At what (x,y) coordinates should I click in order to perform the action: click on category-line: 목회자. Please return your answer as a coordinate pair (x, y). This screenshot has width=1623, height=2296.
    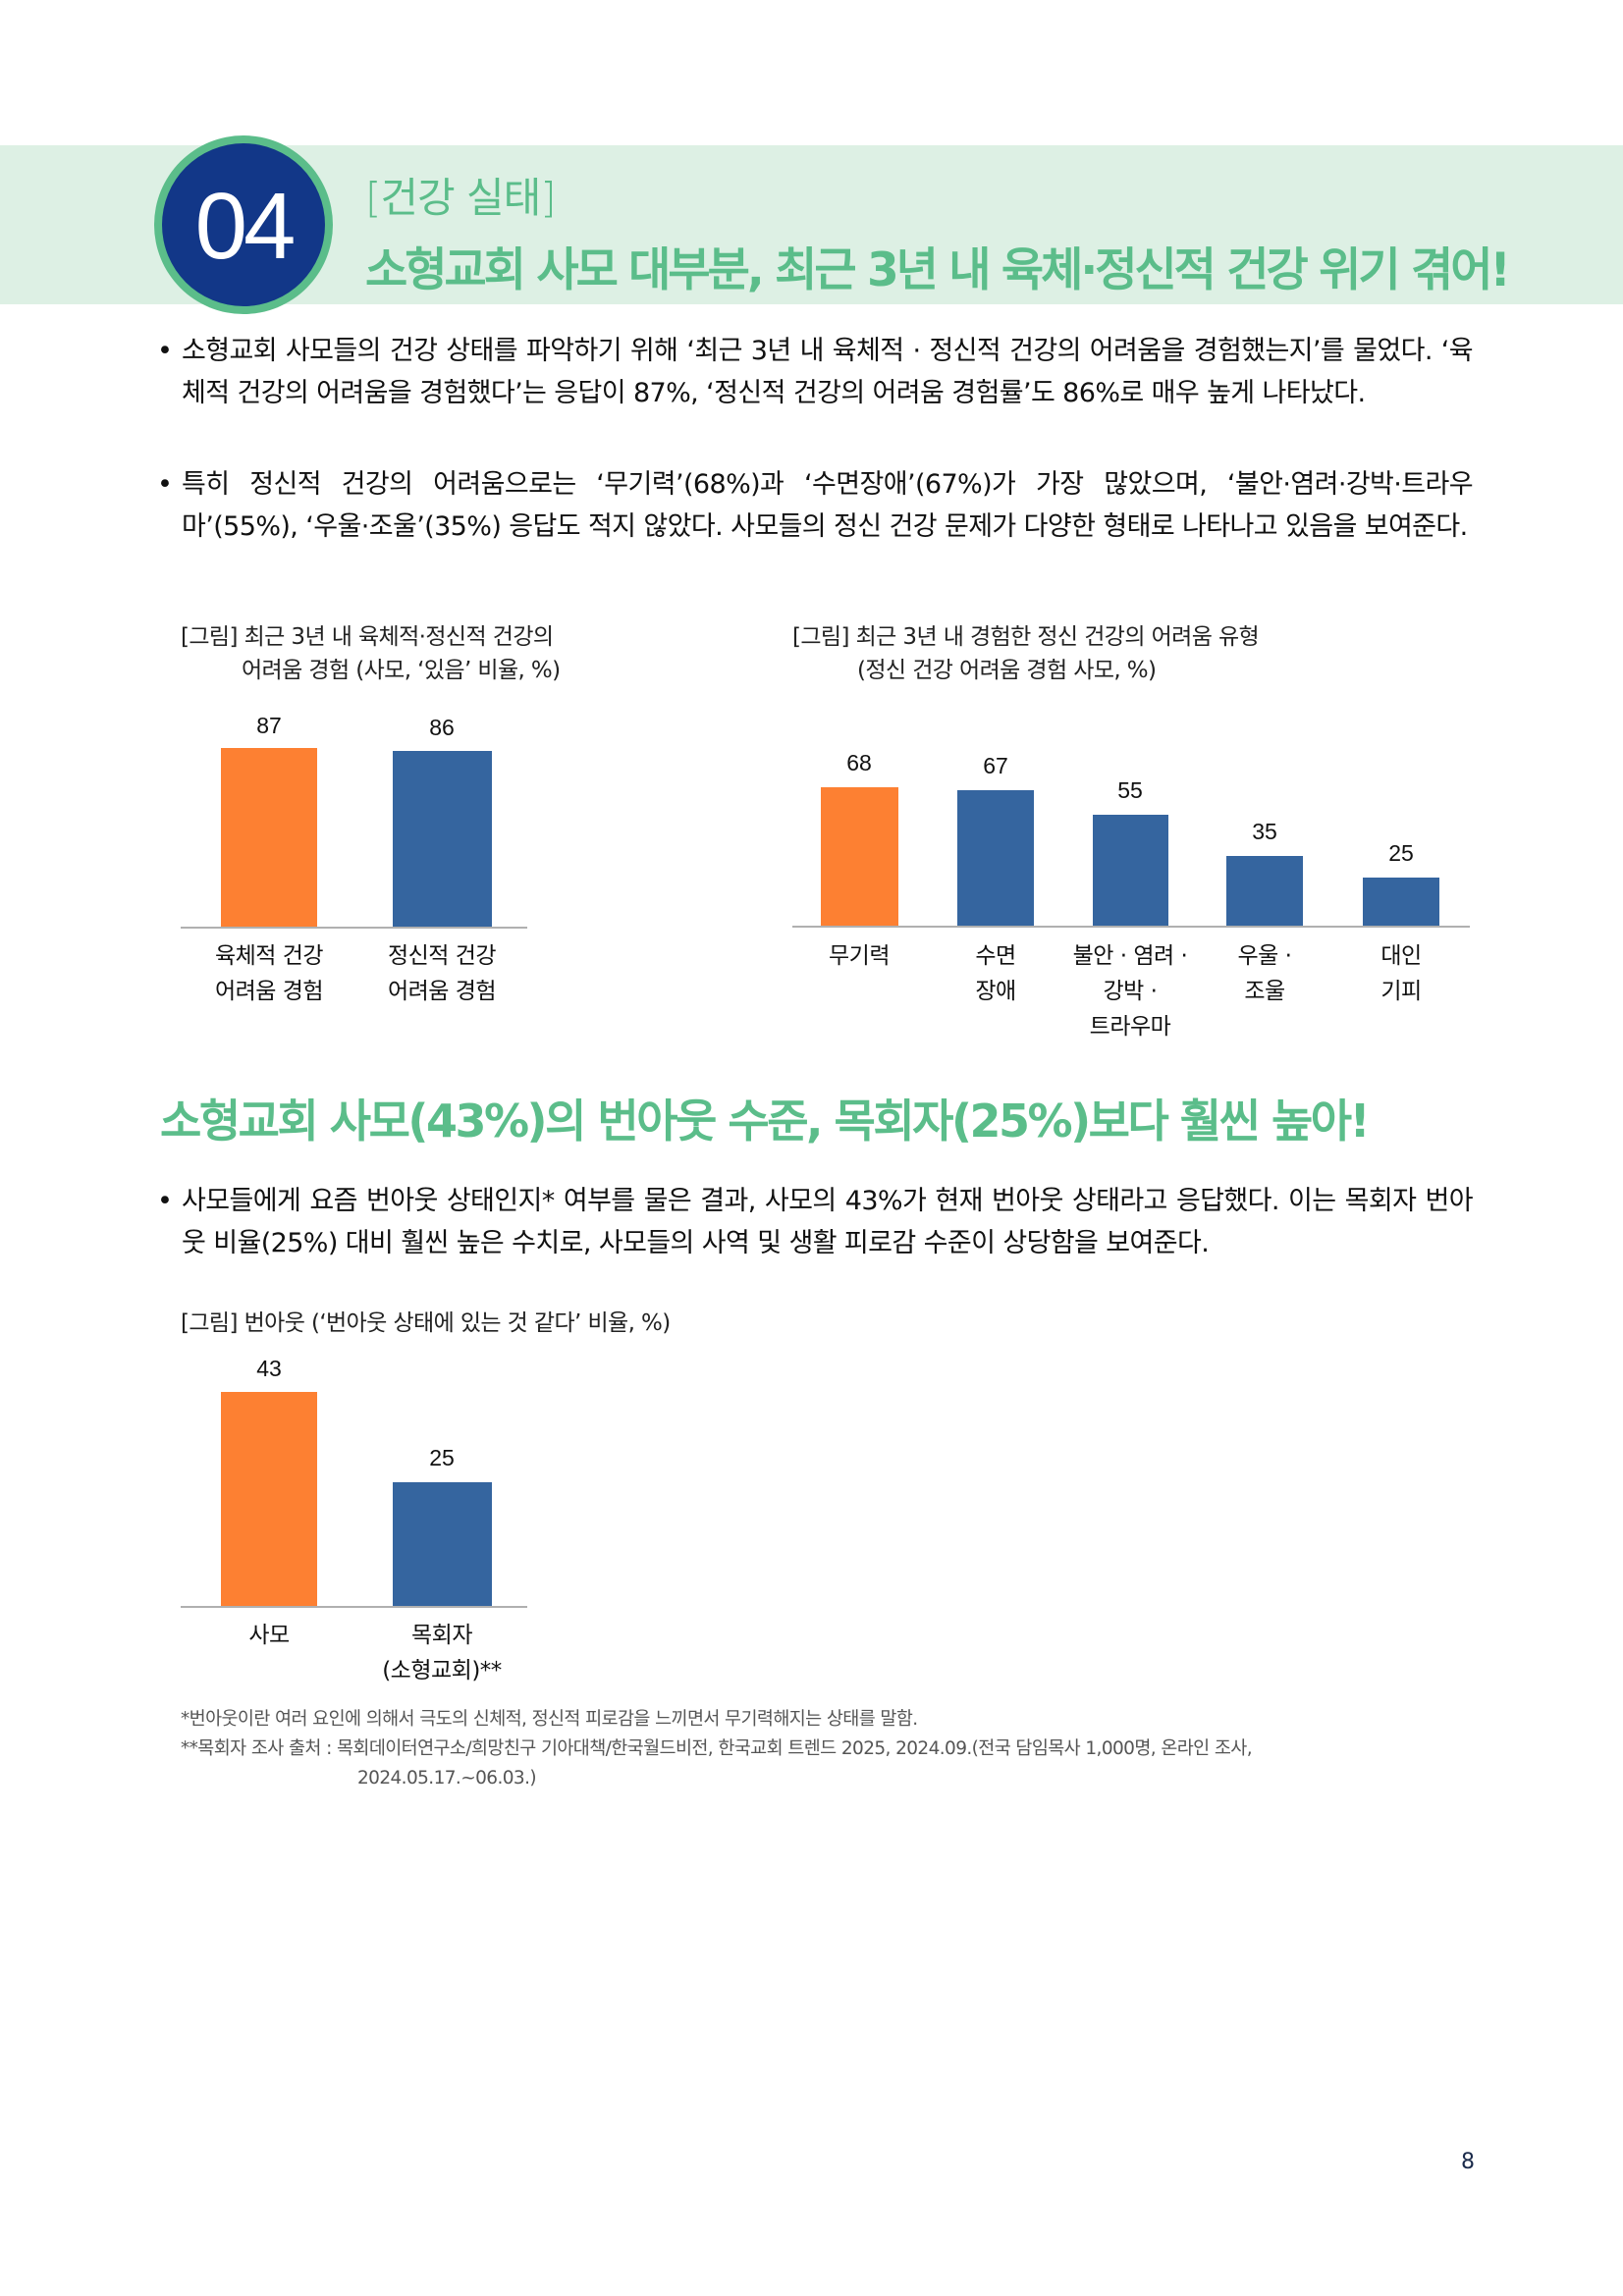
    Looking at the image, I should click on (441, 1635).